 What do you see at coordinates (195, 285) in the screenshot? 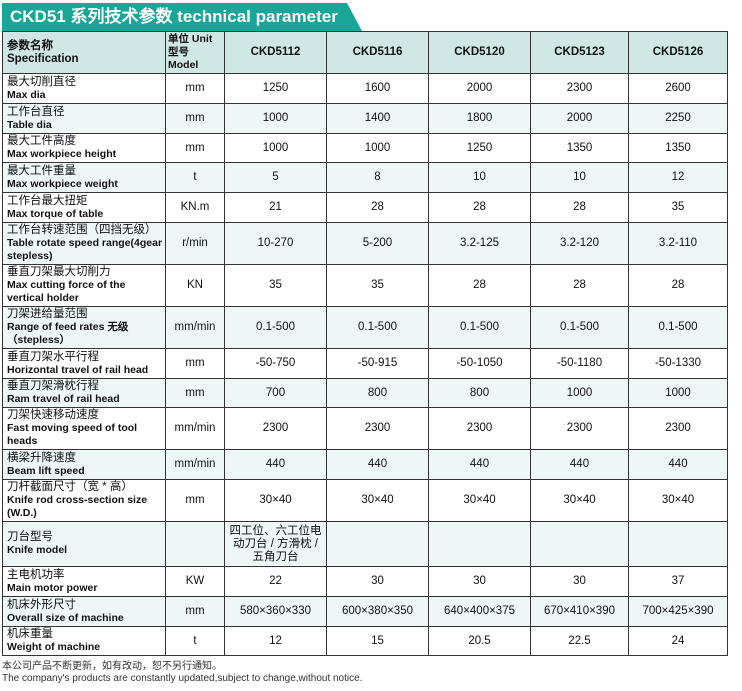
I see `unit-cell: KN` at bounding box center [195, 285].